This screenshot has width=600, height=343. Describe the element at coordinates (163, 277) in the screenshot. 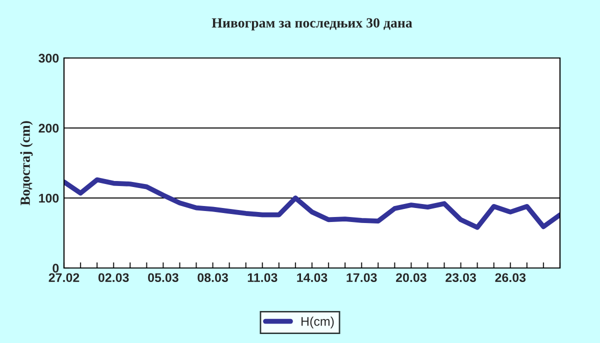

I see `x-tick-label: 05.03` at that location.